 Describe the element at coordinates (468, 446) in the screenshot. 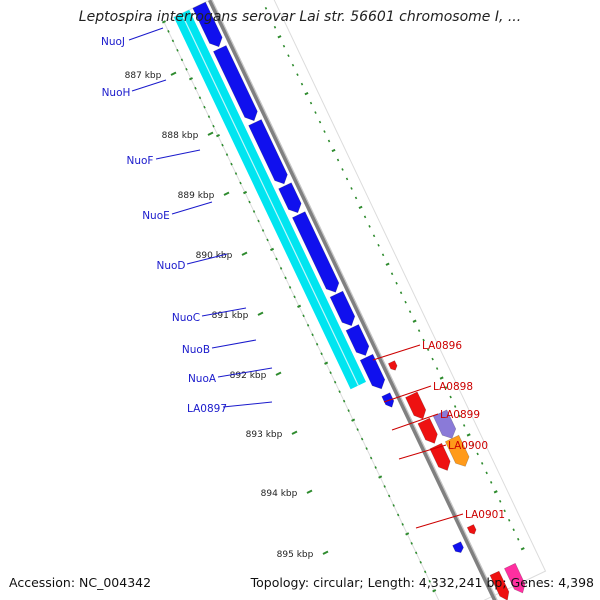

I see `right-gene-label: LA0900` at that location.